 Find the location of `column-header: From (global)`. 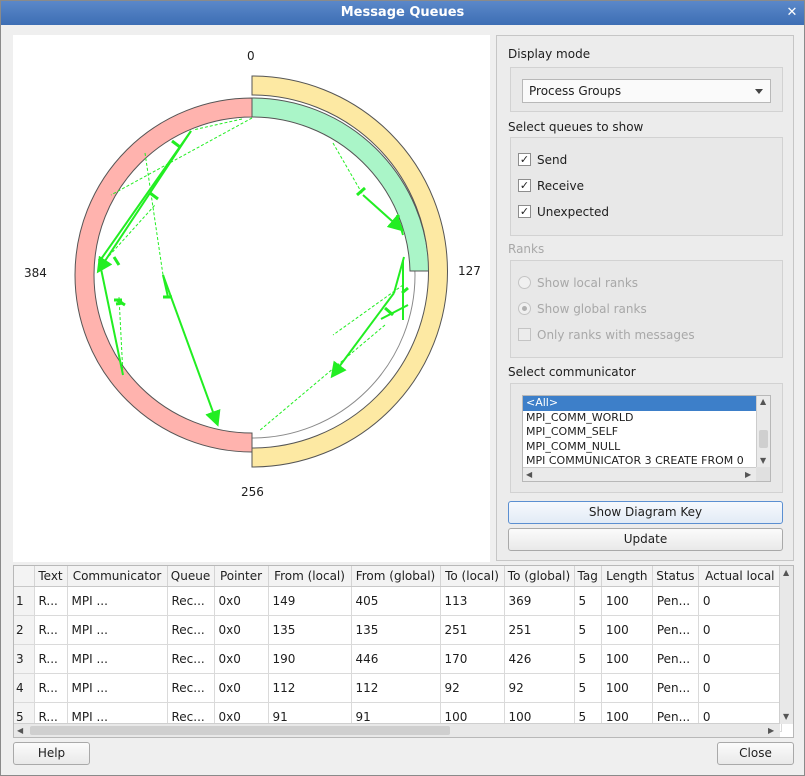

column-header: From (global) is located at coordinates (396, 576).